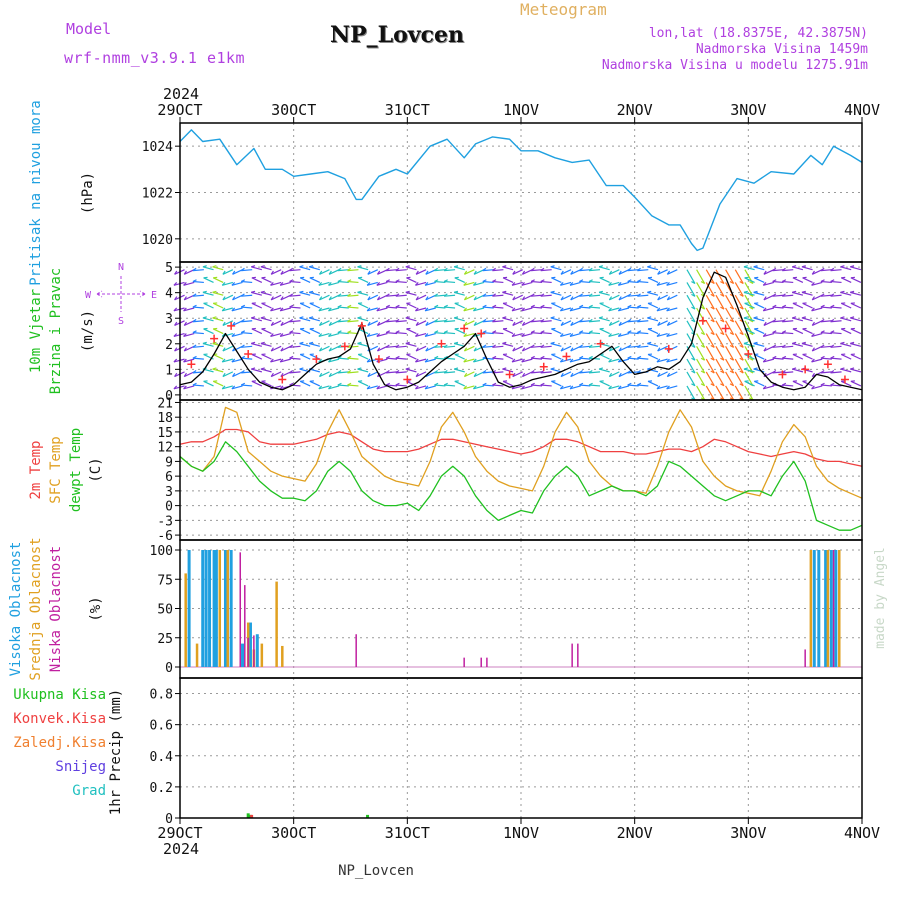  Describe the element at coordinates (521, 331) in the screenshot. I see `wind-speed-line` at that location.